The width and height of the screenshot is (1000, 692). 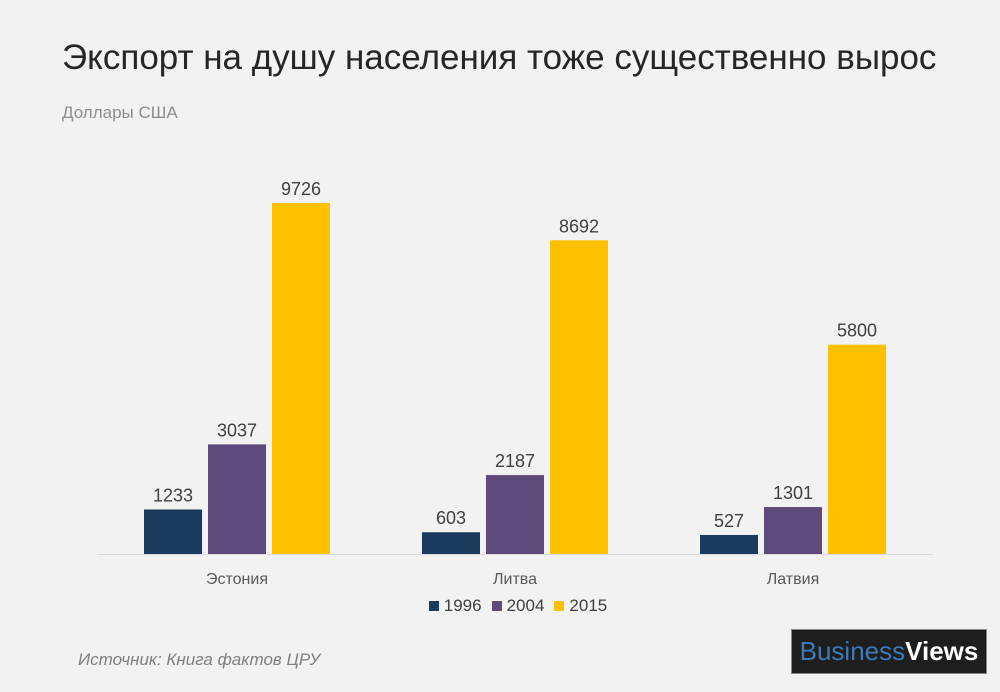 I want to click on x-tick-label: Латвия, so click(x=793, y=579).